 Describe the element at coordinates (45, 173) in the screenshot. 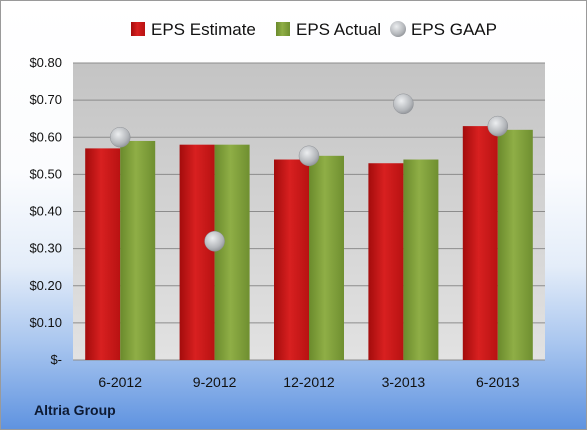

I see `y-tick-label: $0.50` at that location.